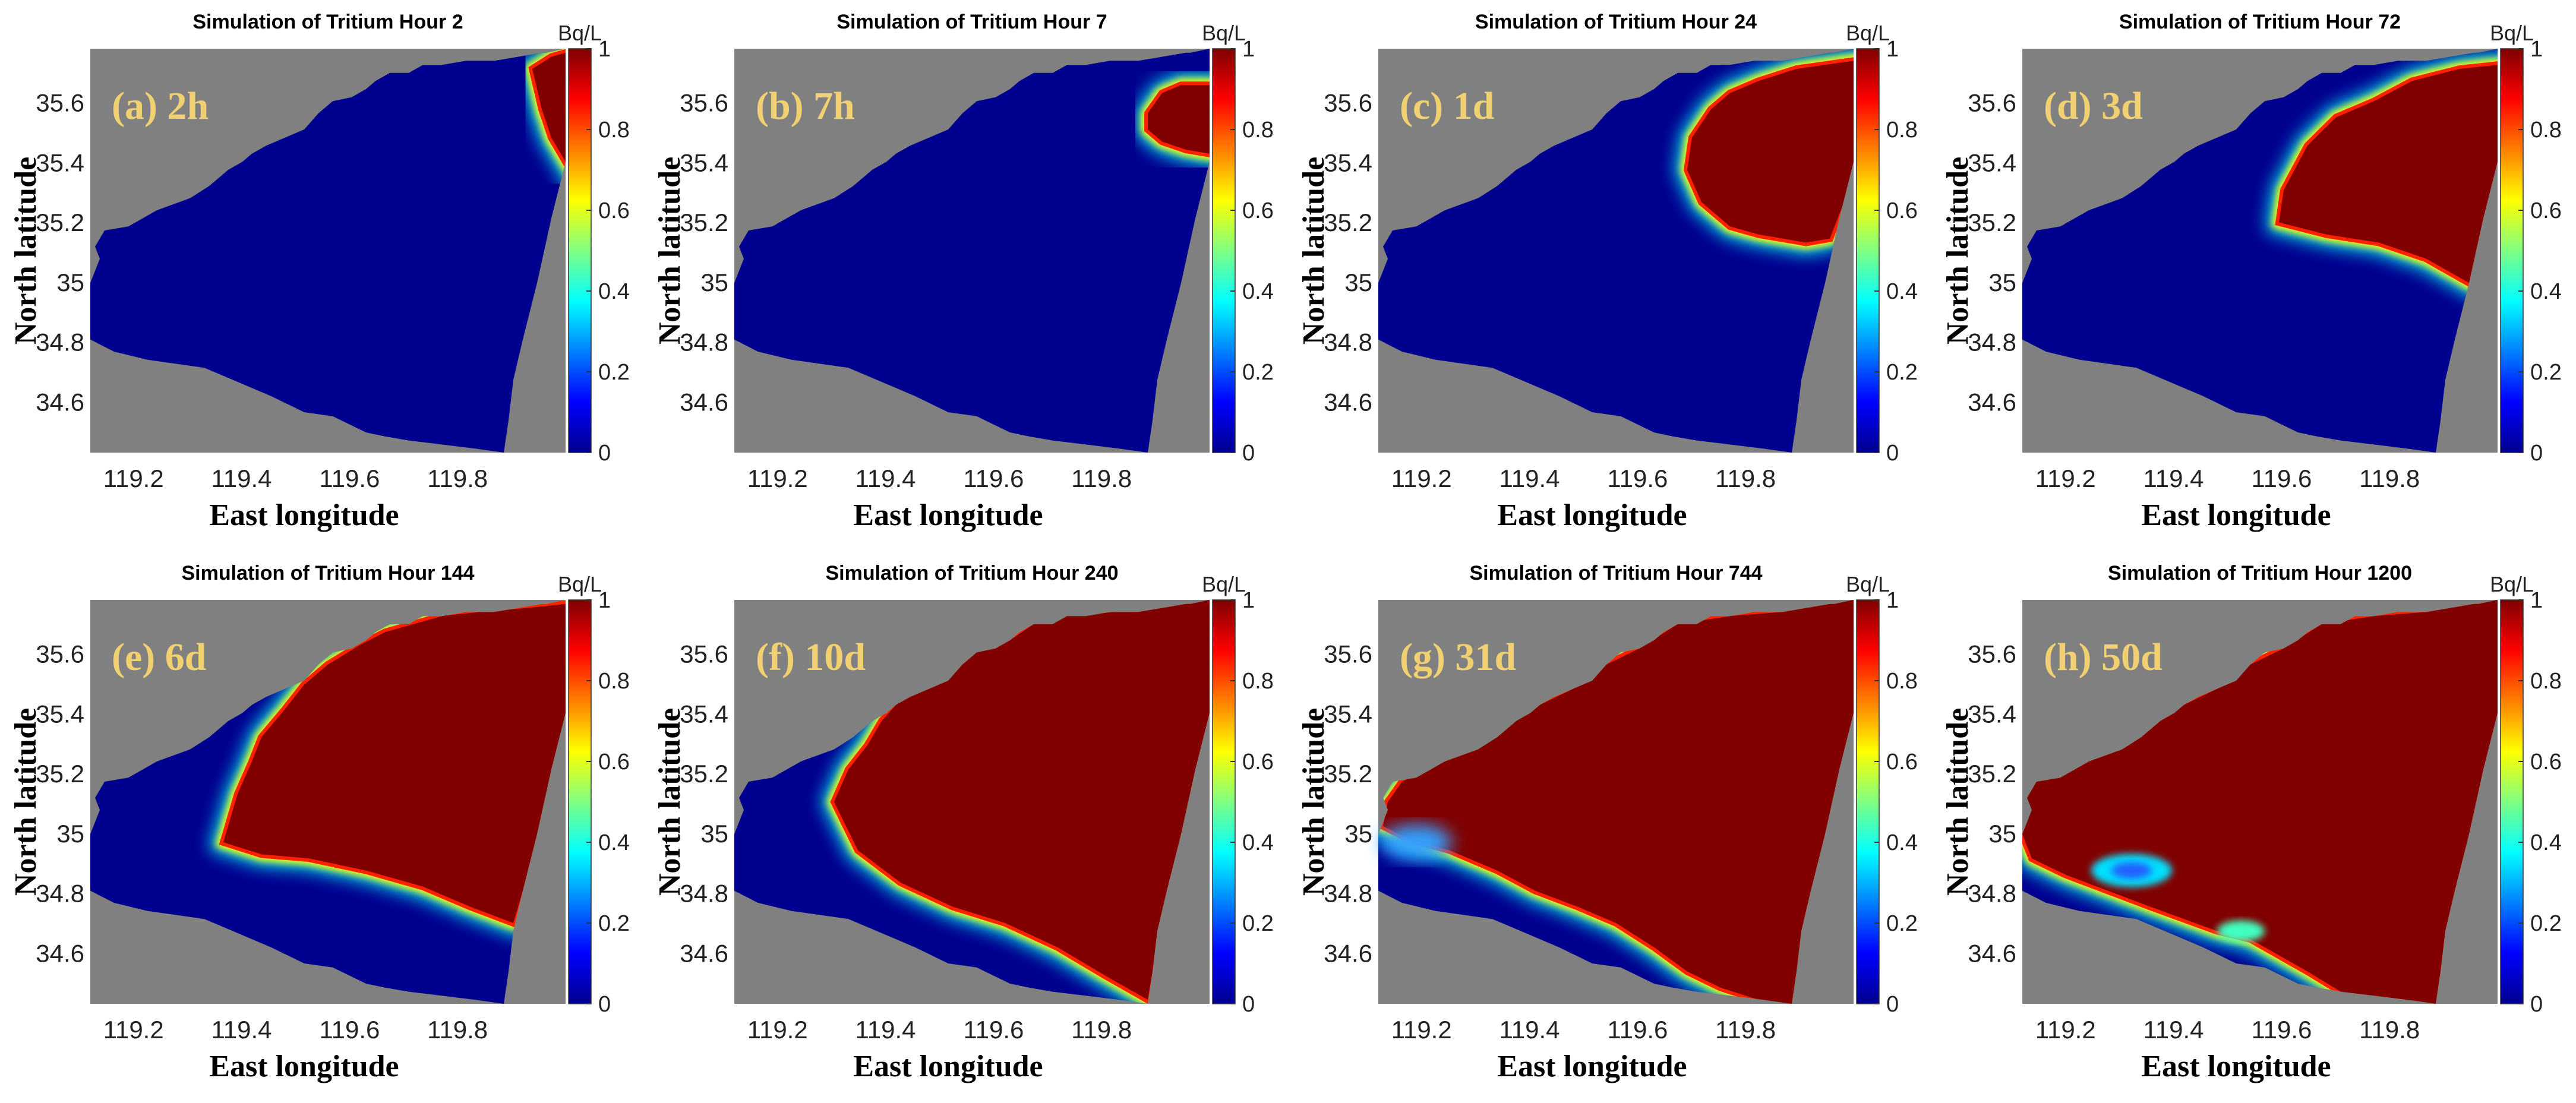 Image resolution: width=2576 pixels, height=1103 pixels. Describe the element at coordinates (327, 22) in the screenshot. I see `panel-title: Simulation of Tritium Hour 2` at that location.